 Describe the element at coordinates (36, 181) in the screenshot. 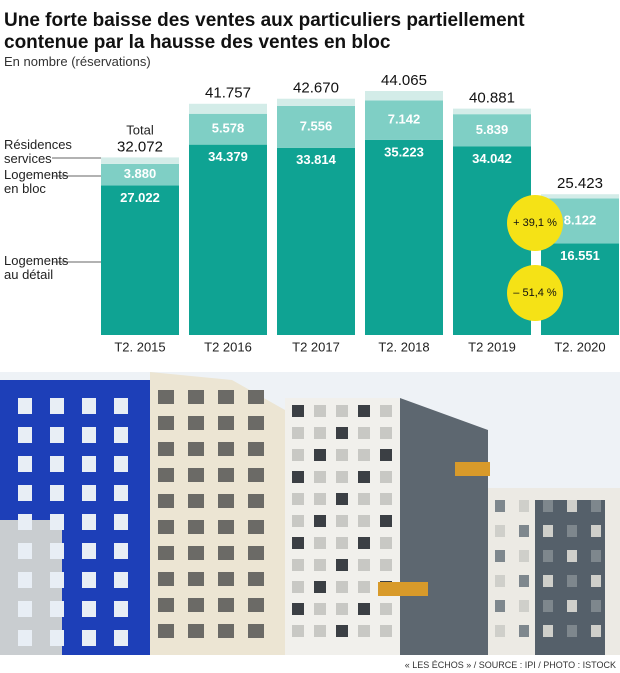

I see `legend-label: Logements en bloc` at that location.